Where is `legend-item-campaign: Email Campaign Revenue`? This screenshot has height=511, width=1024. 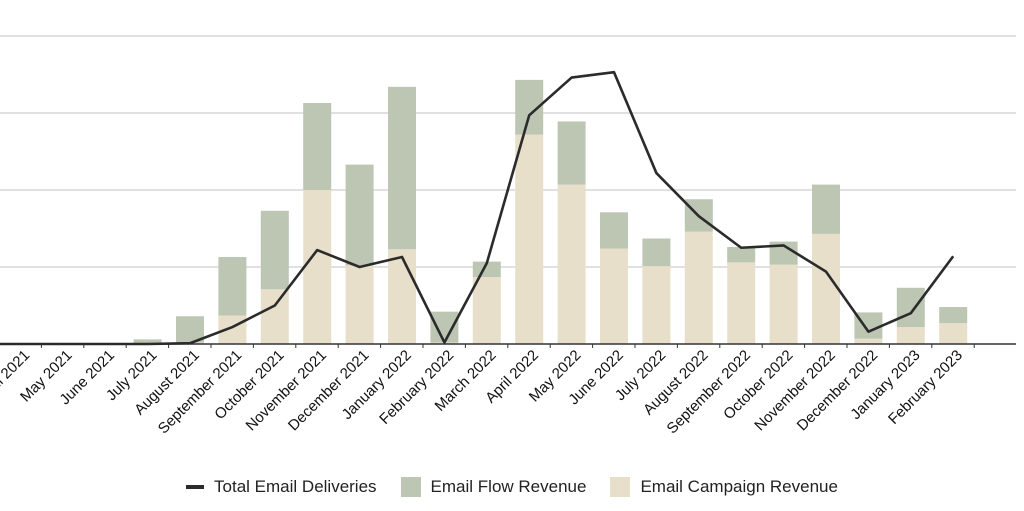
legend-item-campaign: Email Campaign Revenue is located at coordinates (724, 487).